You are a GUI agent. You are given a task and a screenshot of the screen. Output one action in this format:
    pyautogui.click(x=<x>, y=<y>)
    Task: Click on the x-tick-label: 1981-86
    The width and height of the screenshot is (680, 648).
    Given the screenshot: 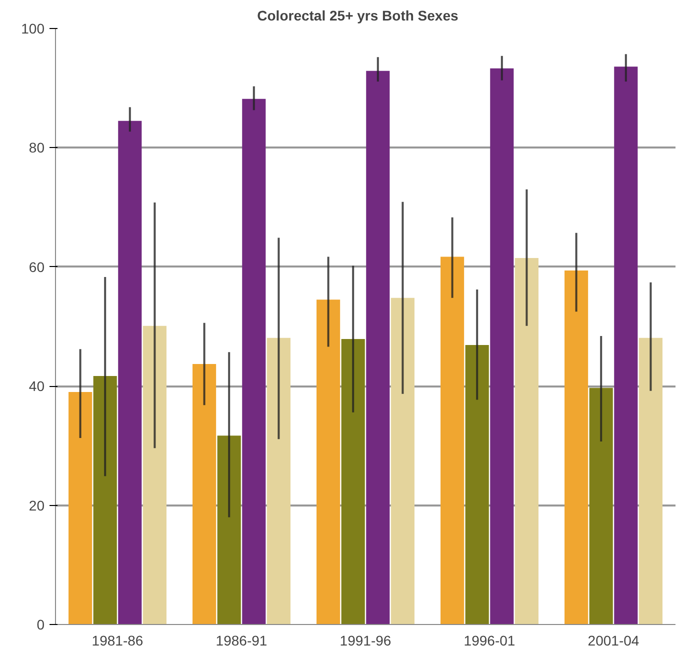 What is the action you would take?
    pyautogui.click(x=118, y=640)
    